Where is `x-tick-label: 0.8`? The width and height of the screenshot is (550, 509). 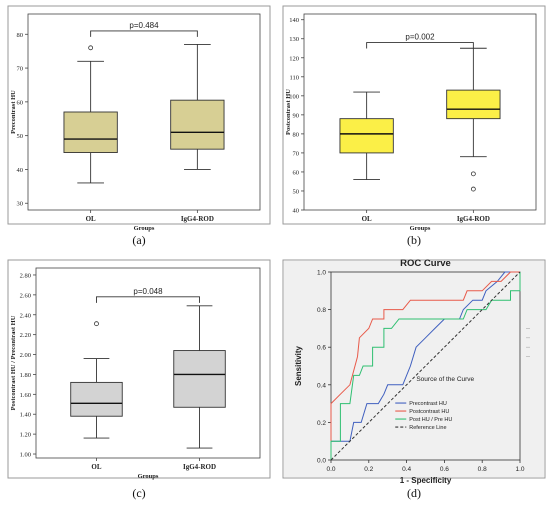 x-tick-label: 0.8 is located at coordinates (482, 469).